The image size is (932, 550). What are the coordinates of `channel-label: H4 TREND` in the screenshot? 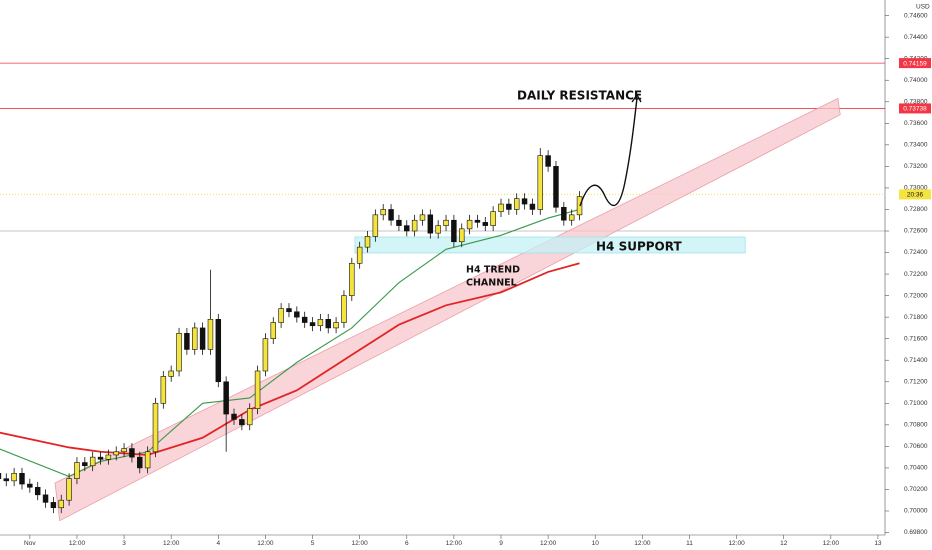 It's located at (493, 270).